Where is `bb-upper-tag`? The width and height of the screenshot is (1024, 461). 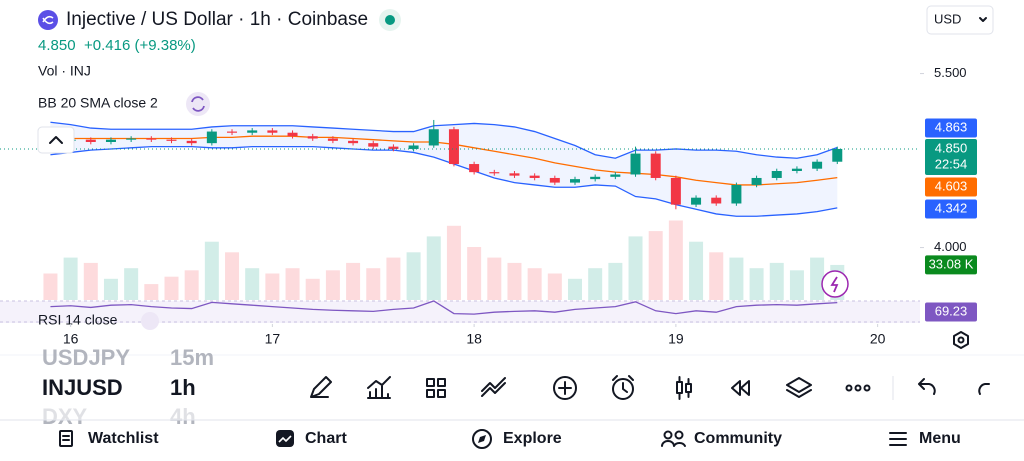
bb-upper-tag is located at coordinates (951, 128).